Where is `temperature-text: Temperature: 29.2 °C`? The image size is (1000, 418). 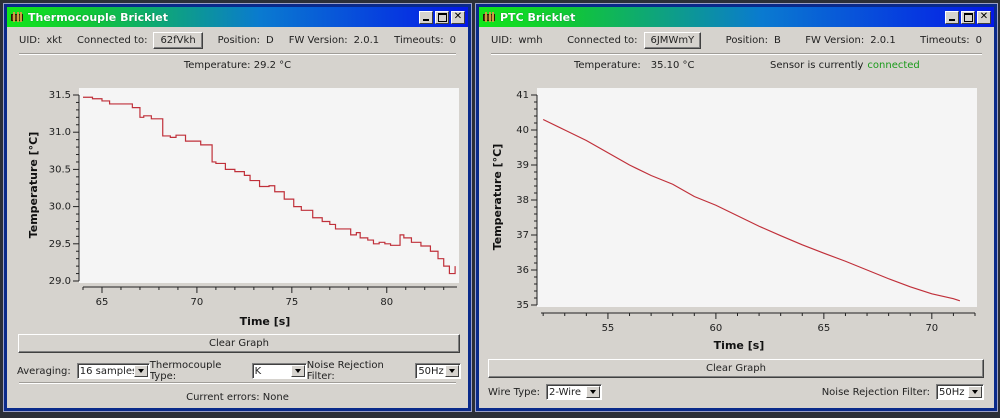 temperature-text: Temperature: 29.2 °C is located at coordinates (237, 65).